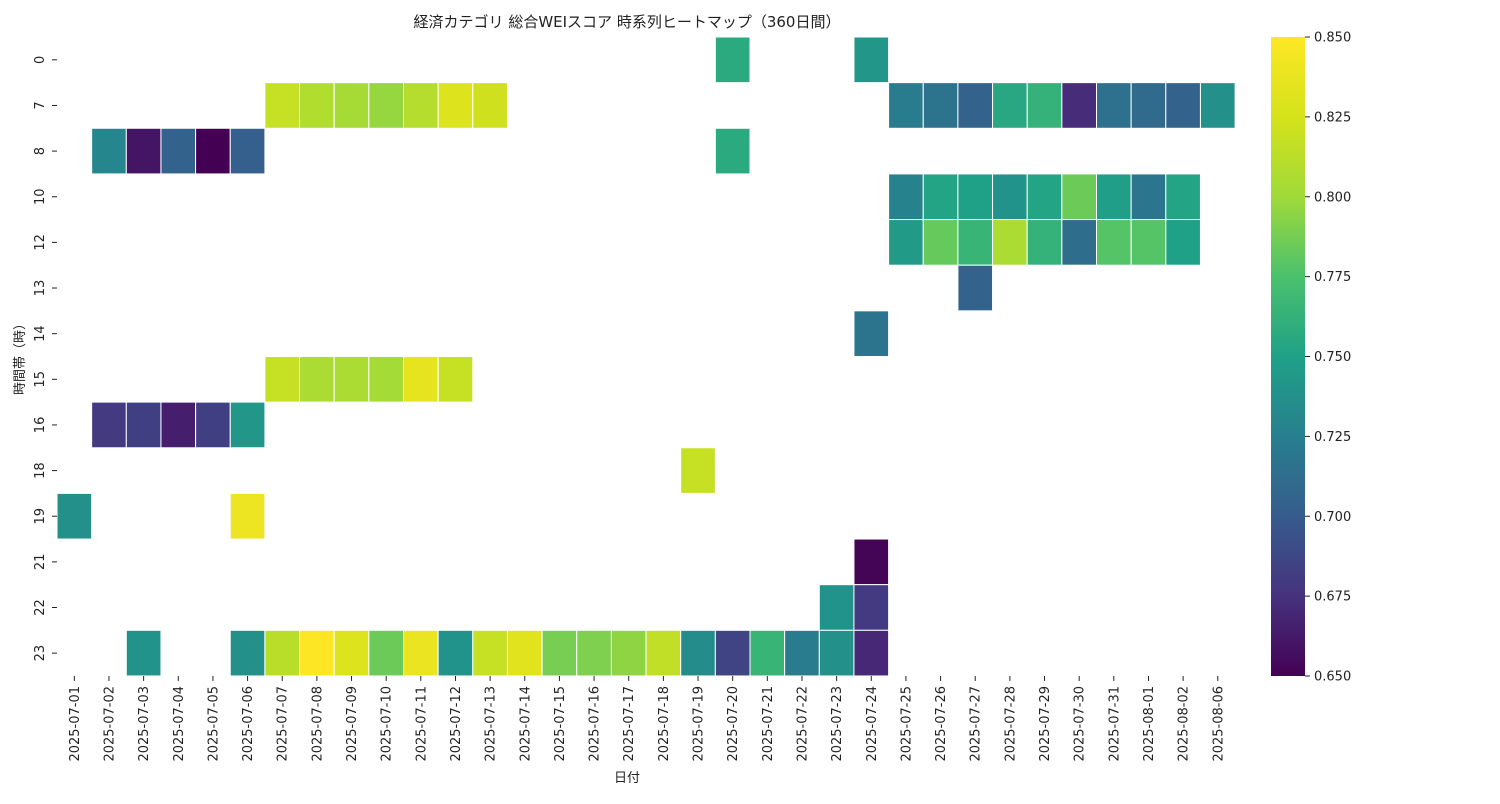  What do you see at coordinates (1332, 117) in the screenshot?
I see `colorbar-tick-label: 0.825` at bounding box center [1332, 117].